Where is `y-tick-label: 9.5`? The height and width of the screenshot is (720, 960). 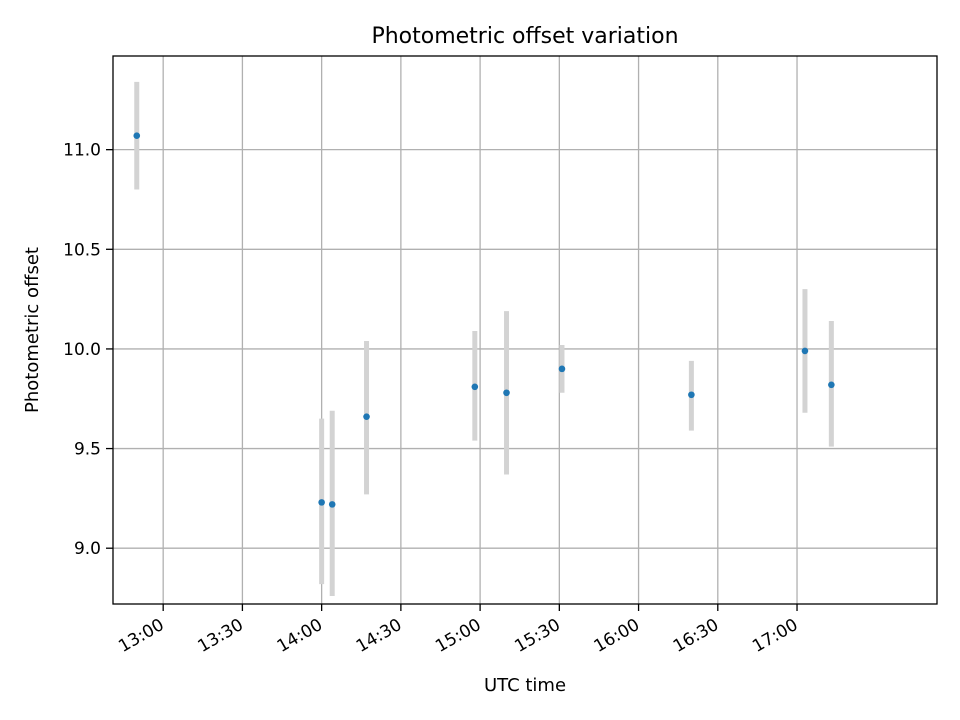 y-tick-label: 9.5 is located at coordinates (87, 450).